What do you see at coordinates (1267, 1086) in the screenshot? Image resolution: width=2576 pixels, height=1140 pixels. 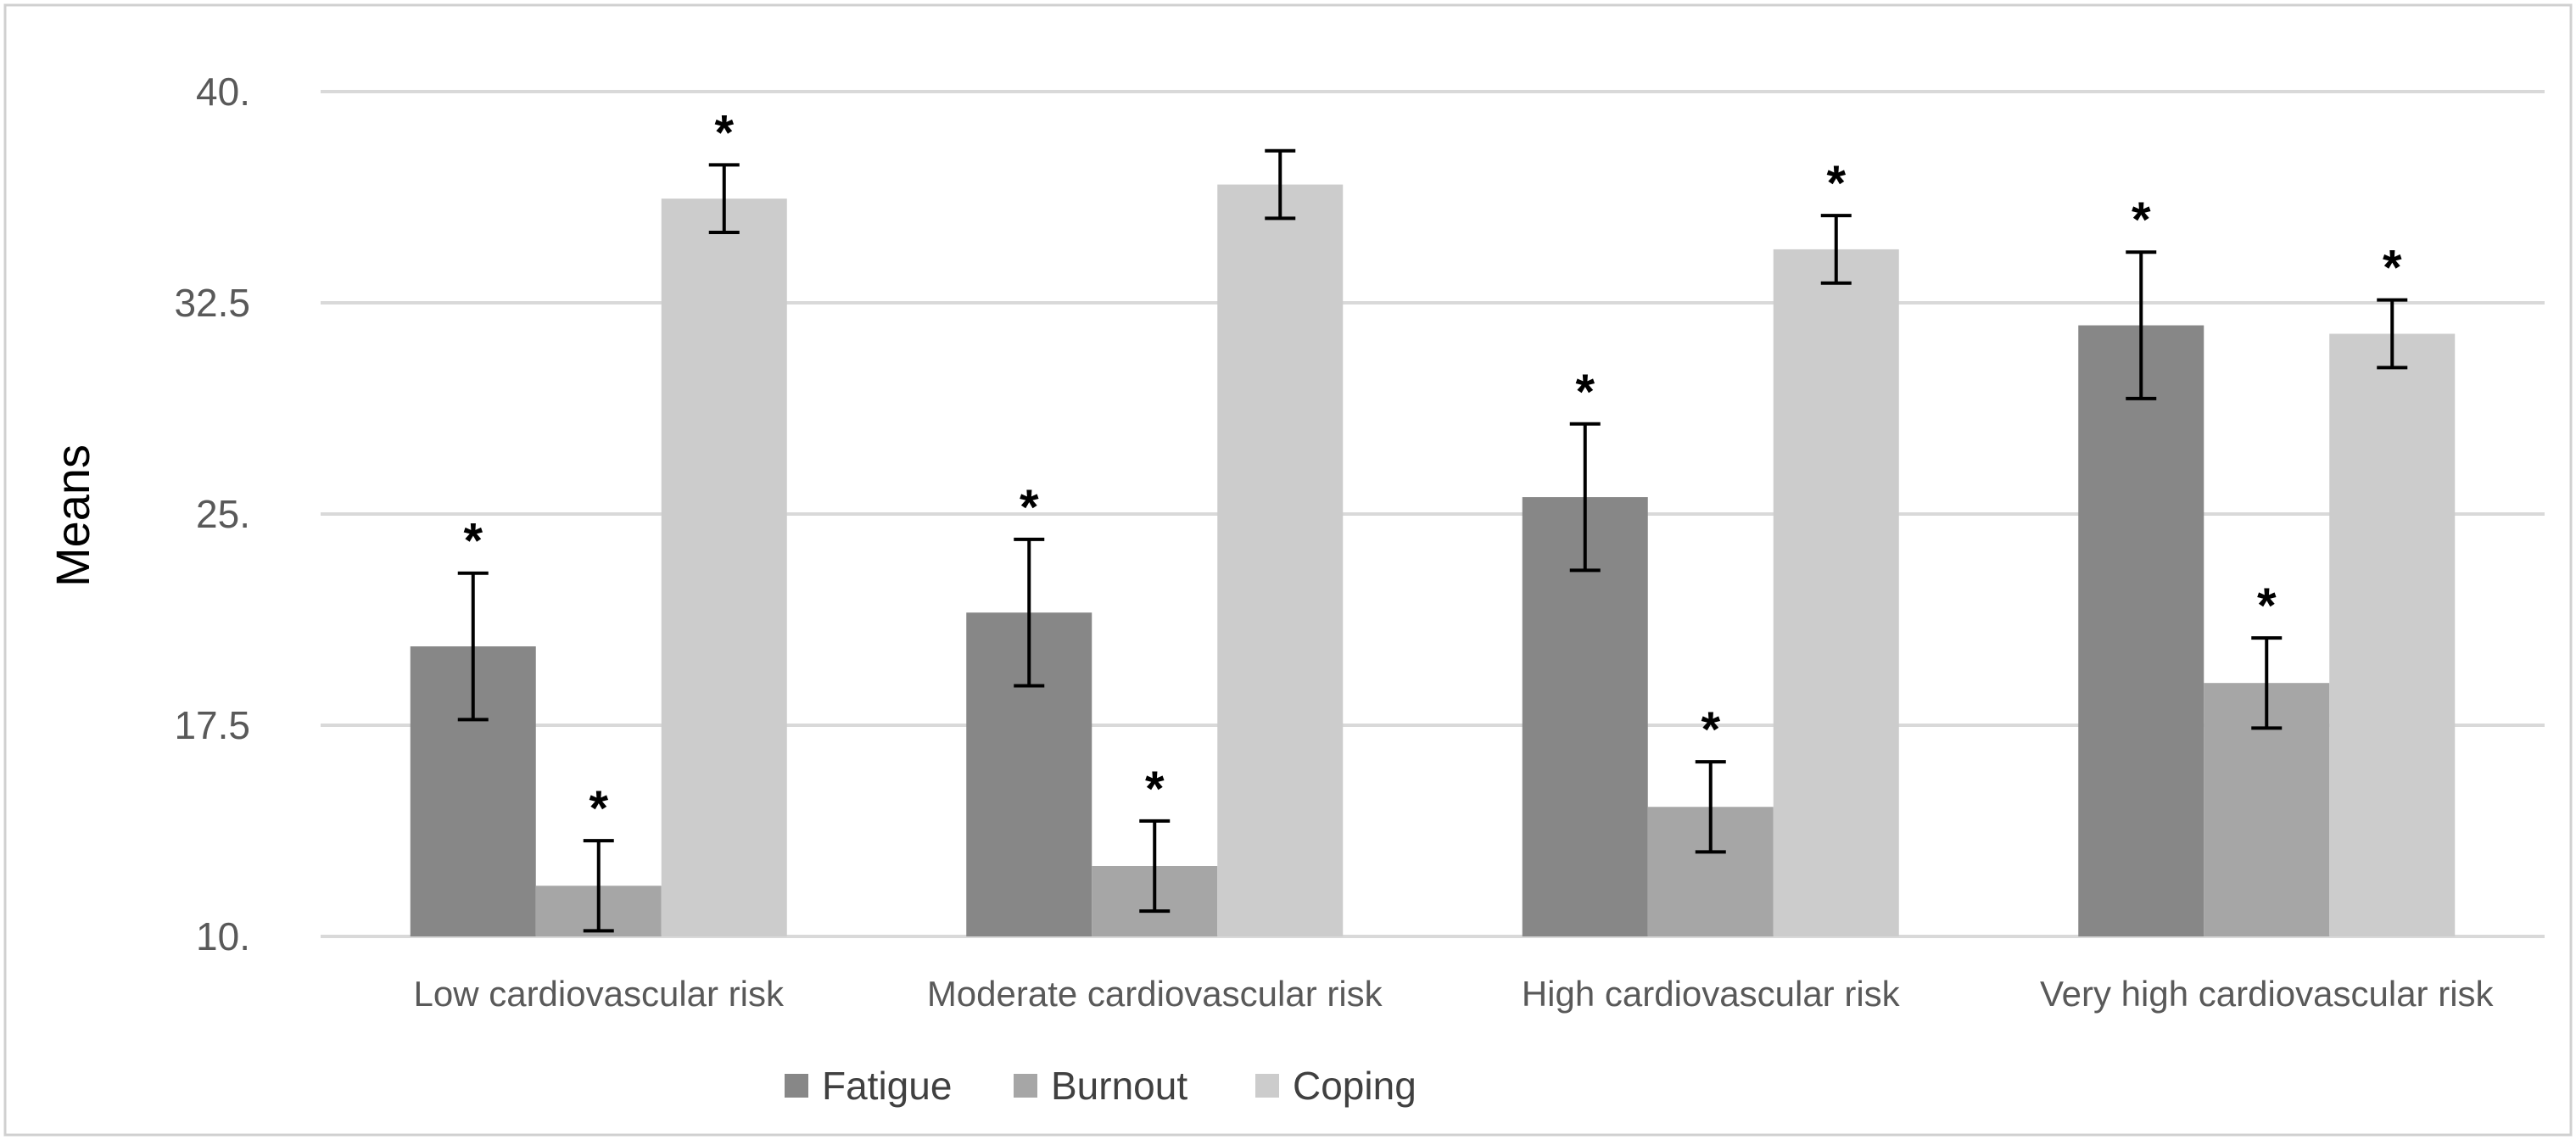 I see `legend-swatch-coping` at bounding box center [1267, 1086].